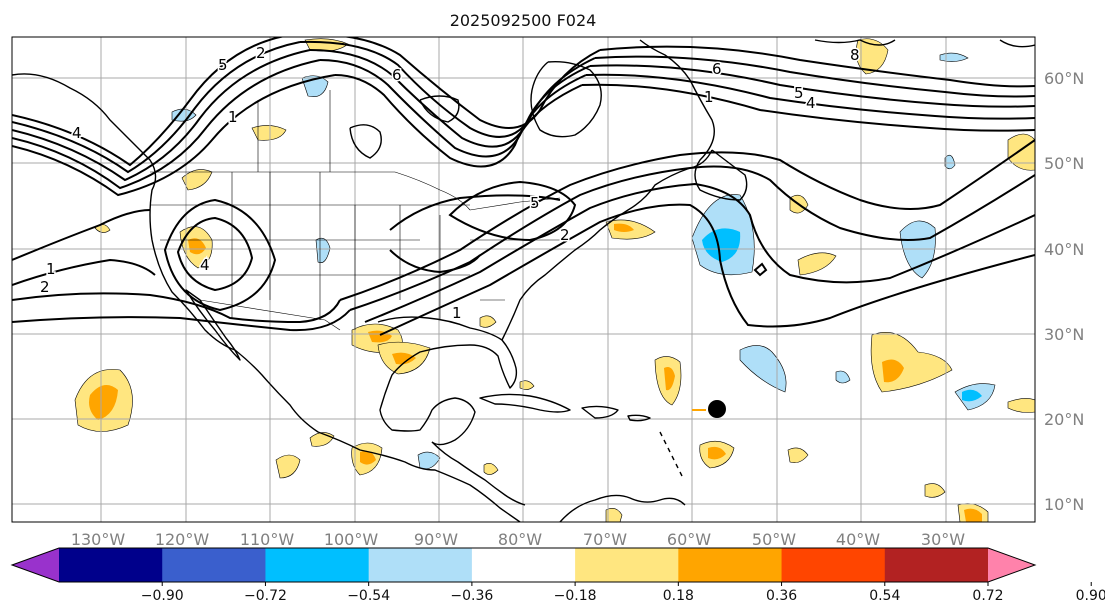 Image resolution: width=1105 pixels, height=615 pixels. What do you see at coordinates (35, 565) in the screenshot?
I see `colorbar-extend-low` at bounding box center [35, 565].